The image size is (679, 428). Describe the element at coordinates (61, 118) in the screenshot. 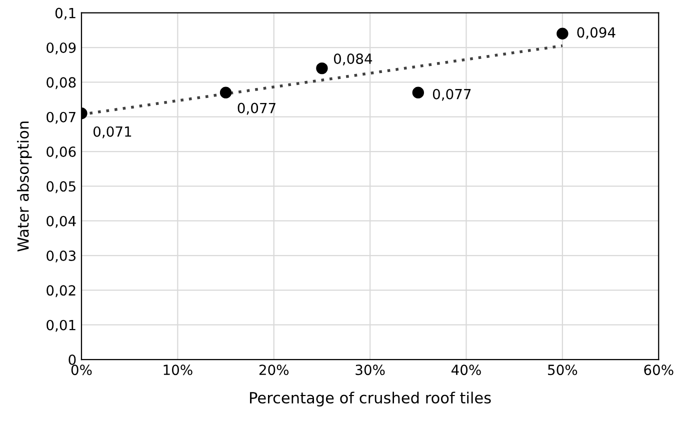

I see `y-tick-label: 0,07` at that location.